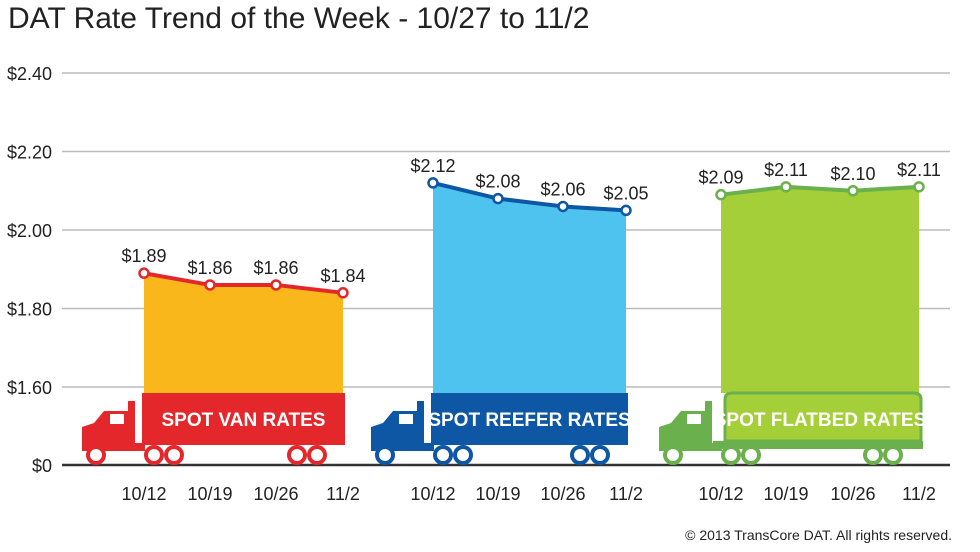 This screenshot has width=980, height=552. I want to click on data-label: $2.09, so click(720, 178).